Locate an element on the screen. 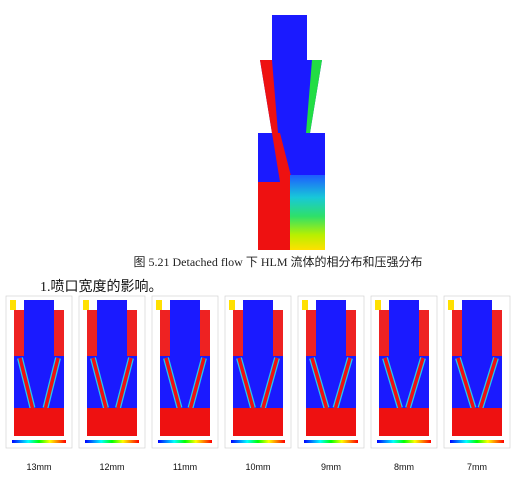 The image size is (519, 481). panel-label: 13mm is located at coordinates (38, 467).